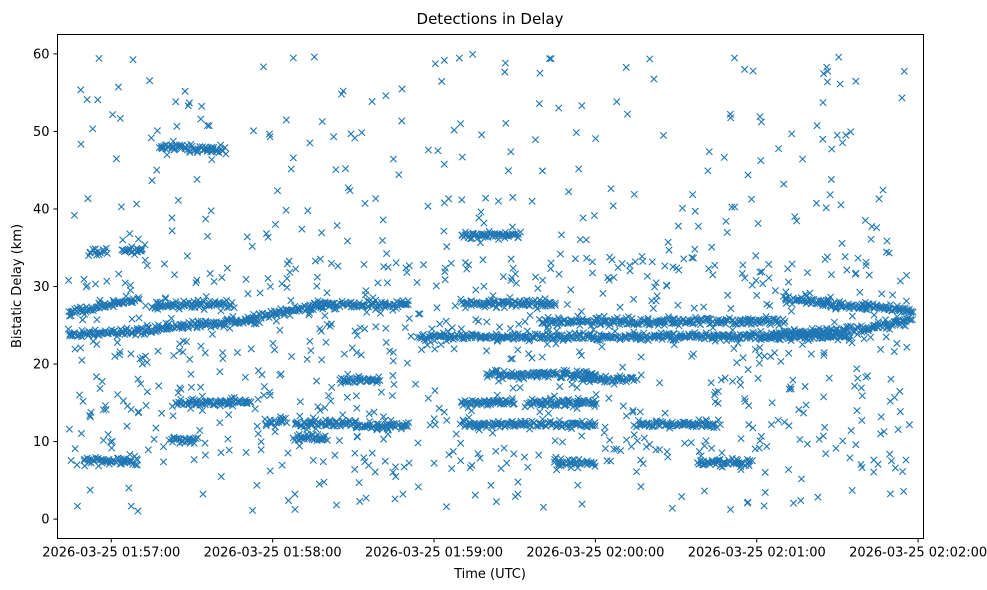 The width and height of the screenshot is (987, 590). I want to click on x-tick-label: 2026-03-25 01:57:00, so click(111, 553).